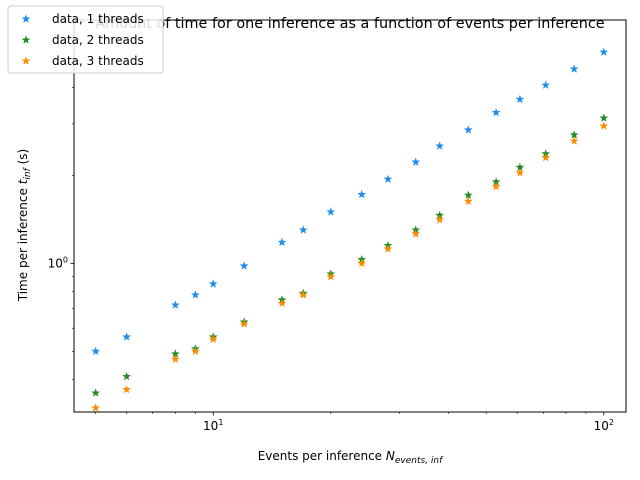  Describe the element at coordinates (98, 61) in the screenshot. I see `legend-label-series-3: data, 3 threads` at that location.